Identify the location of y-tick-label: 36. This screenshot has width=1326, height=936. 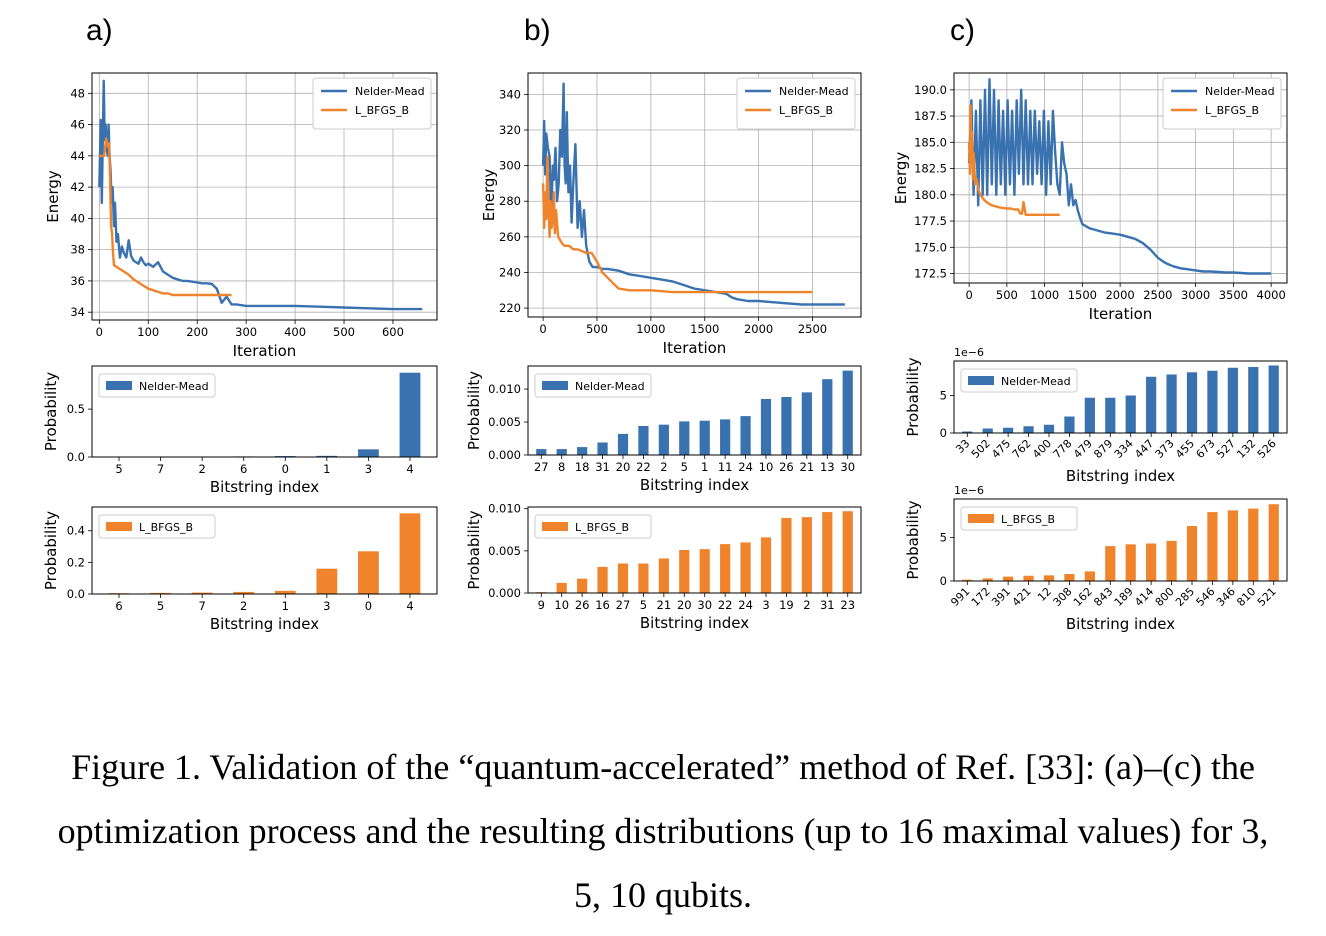
(77, 281).